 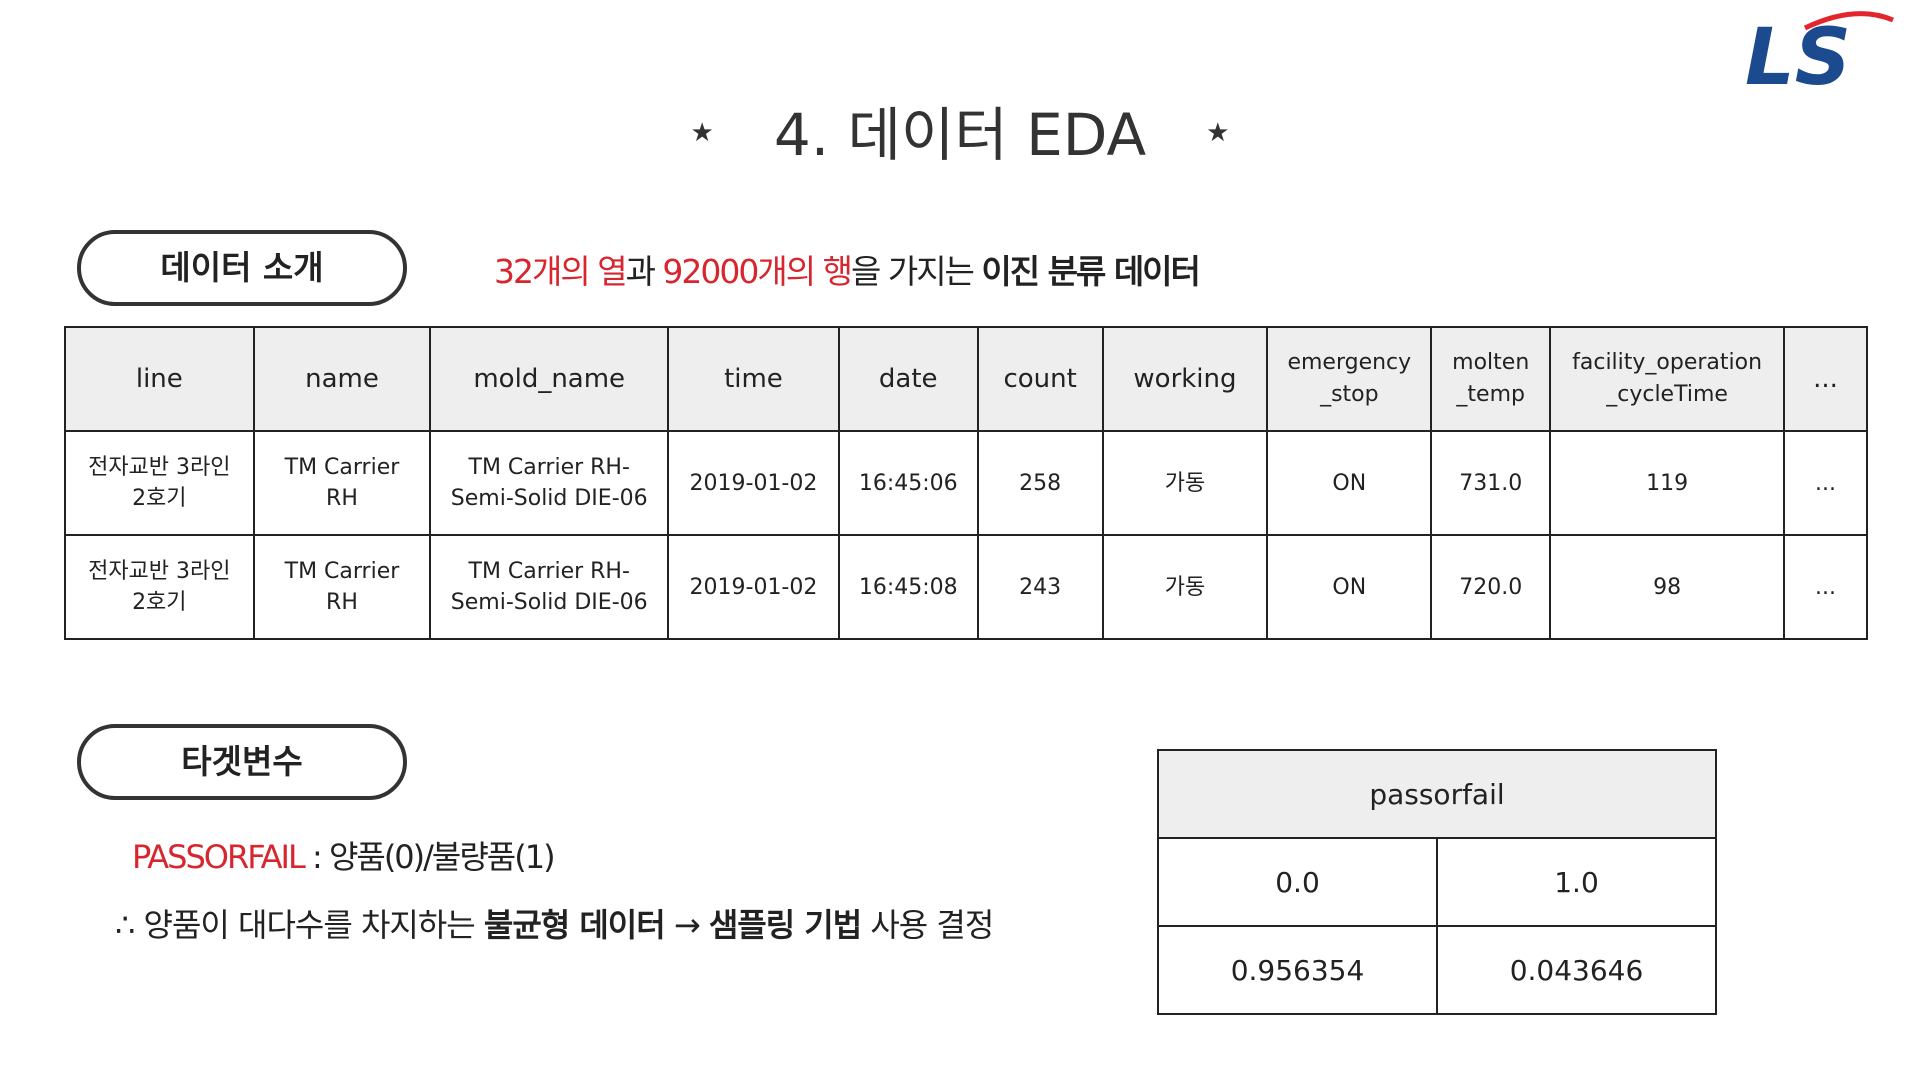 What do you see at coordinates (753, 379) in the screenshot?
I see `column-header: time` at bounding box center [753, 379].